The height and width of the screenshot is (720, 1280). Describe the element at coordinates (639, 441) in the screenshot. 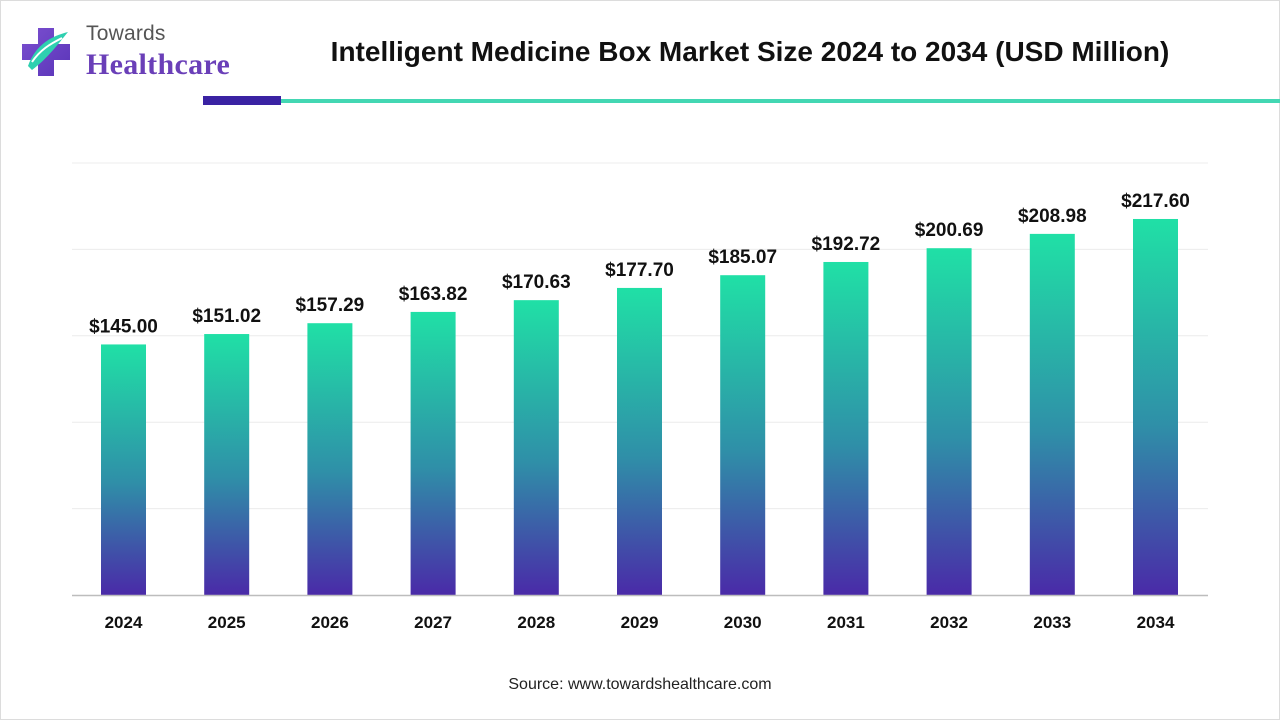

I see `bar-2029` at that location.